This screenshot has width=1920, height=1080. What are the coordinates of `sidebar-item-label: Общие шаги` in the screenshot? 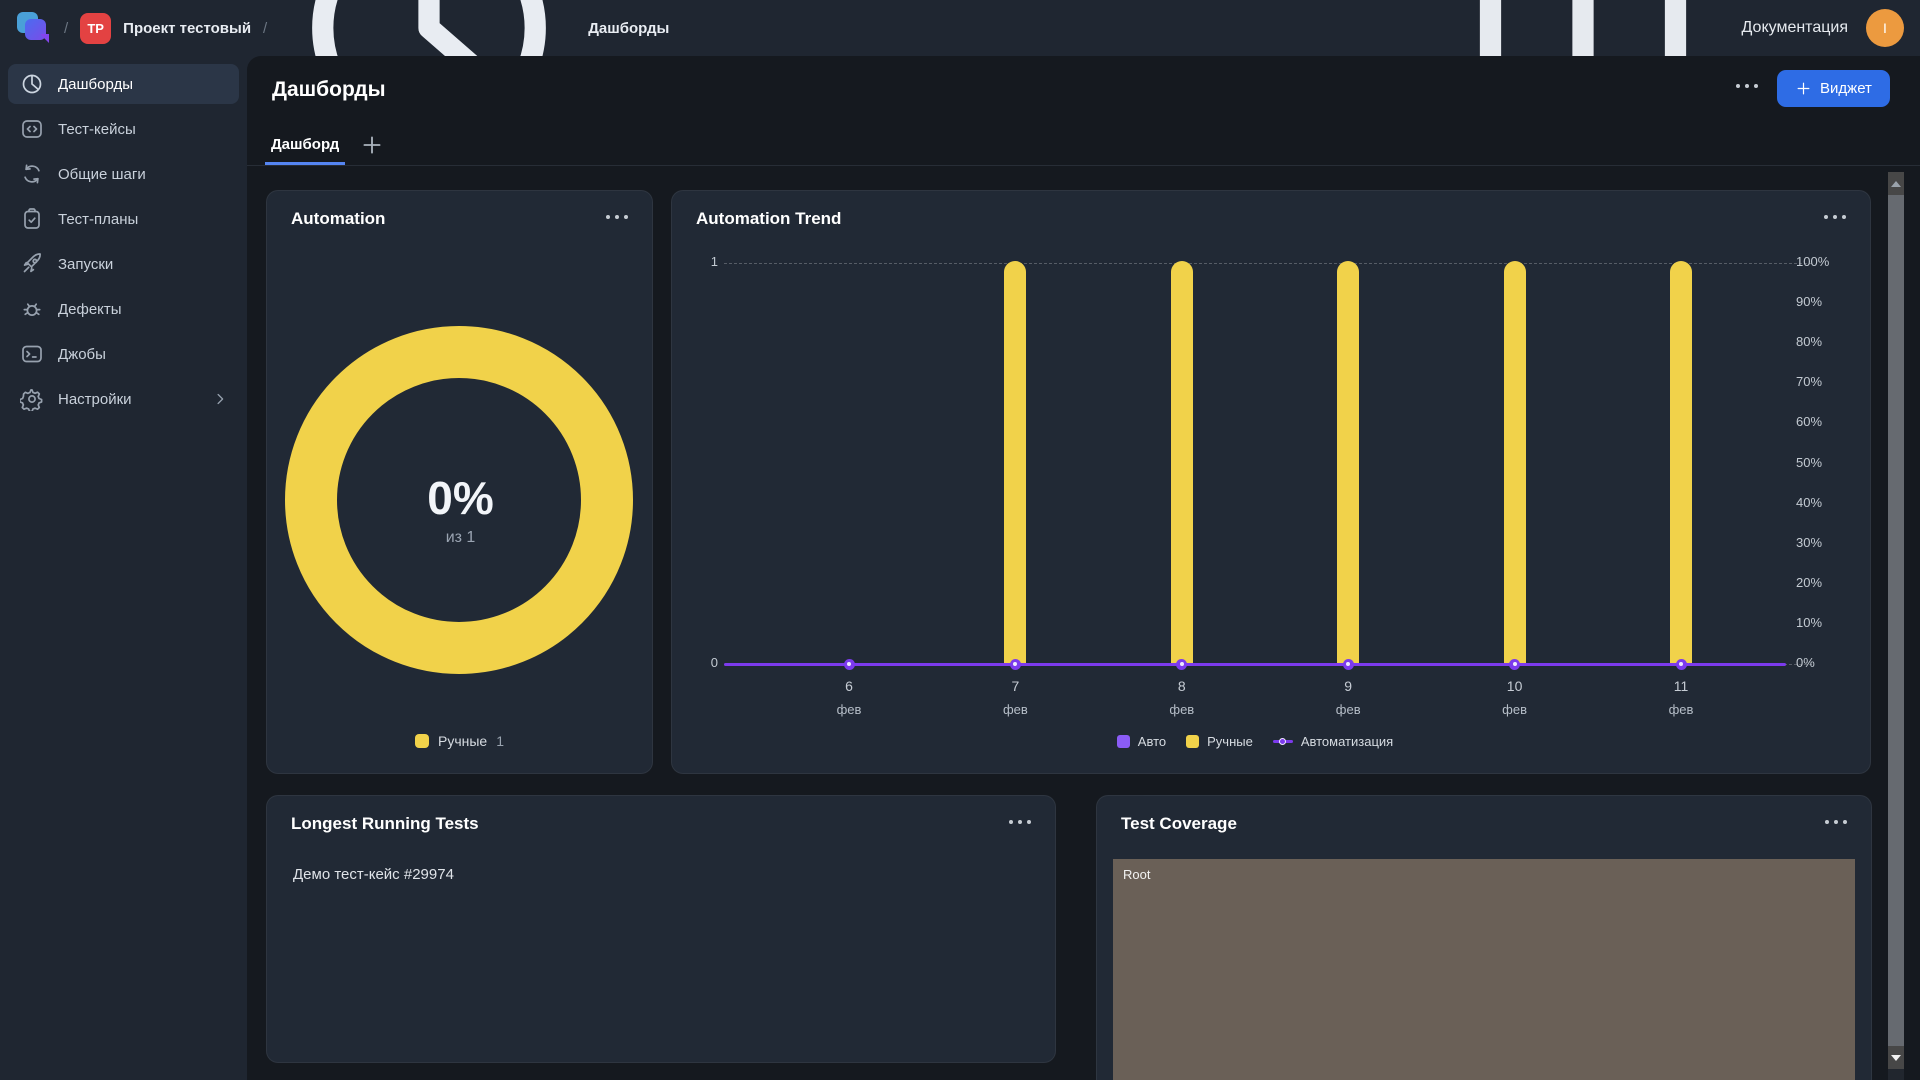 It's located at (102, 174).